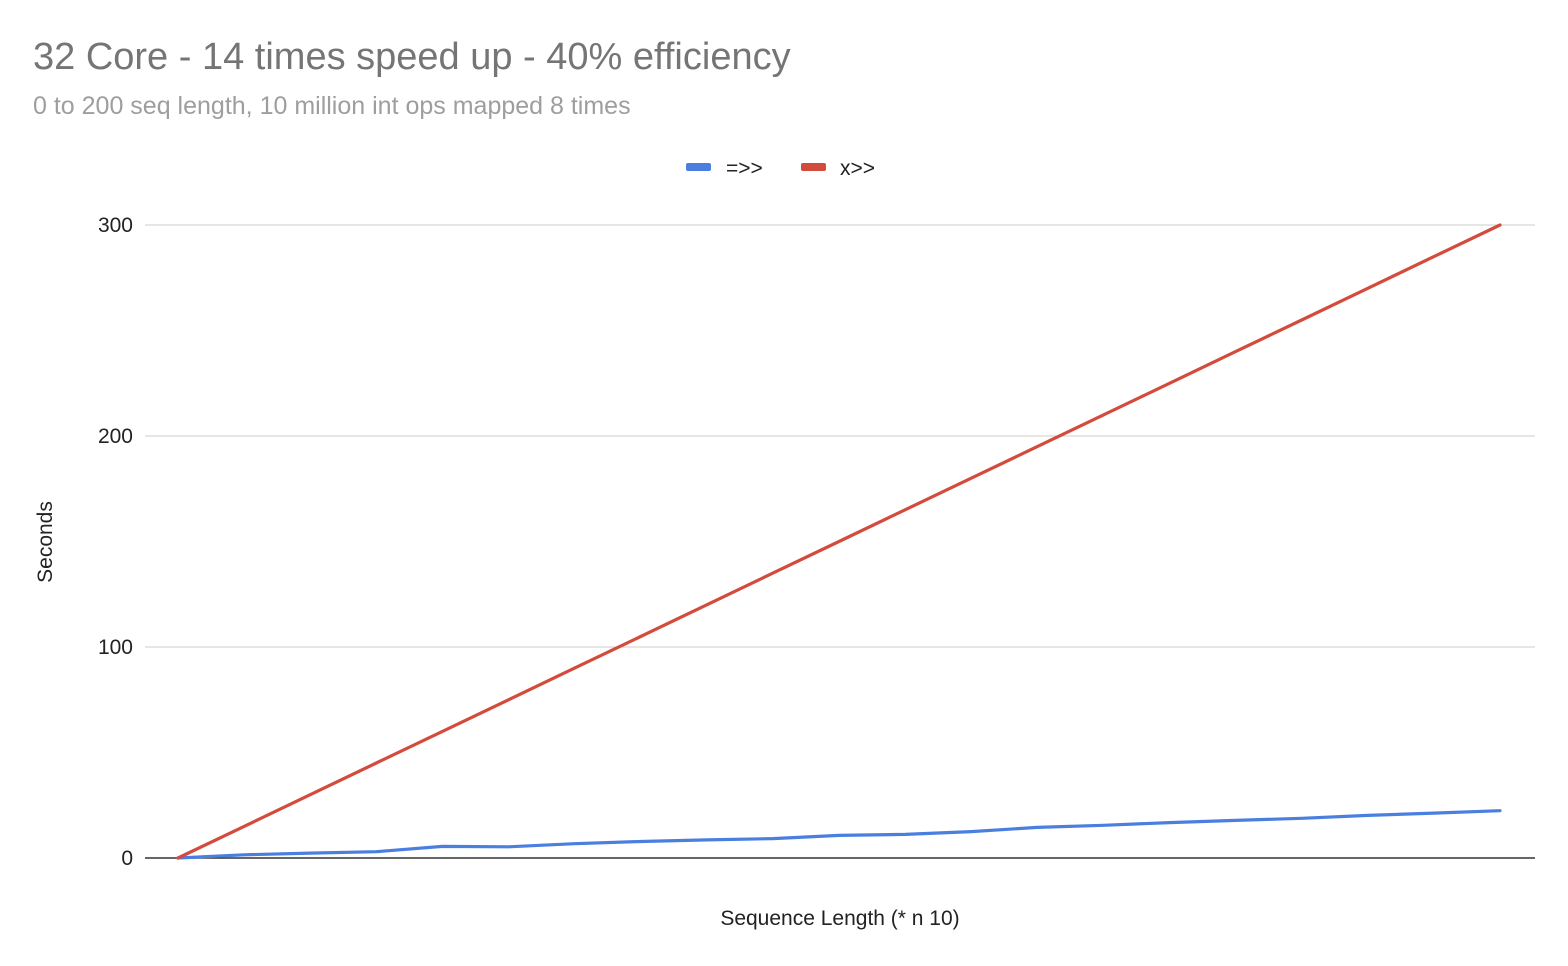 This screenshot has height=966, width=1568. I want to click on legend-label-2: x>>, so click(857, 168).